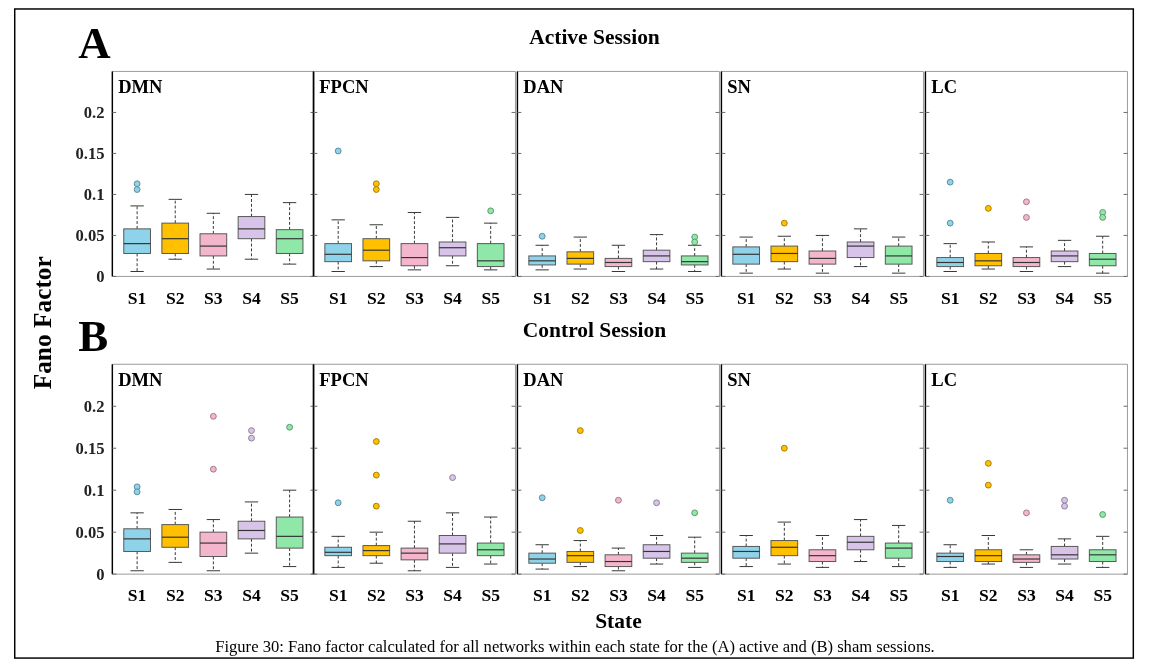 The height and width of the screenshot is (669, 1150). Describe the element at coordinates (93, 335) in the screenshot. I see `text: B` at that location.